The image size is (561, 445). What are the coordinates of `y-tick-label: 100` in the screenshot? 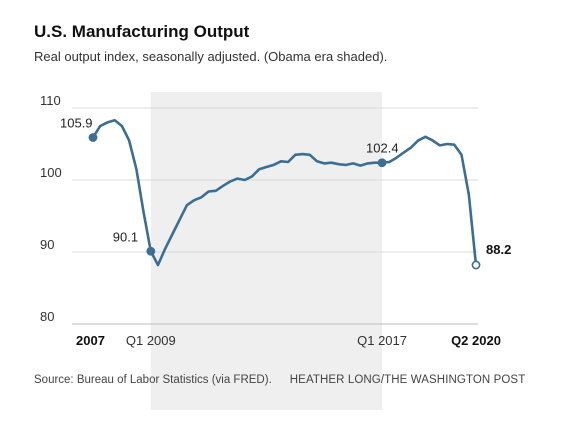 It's located at (51, 172).